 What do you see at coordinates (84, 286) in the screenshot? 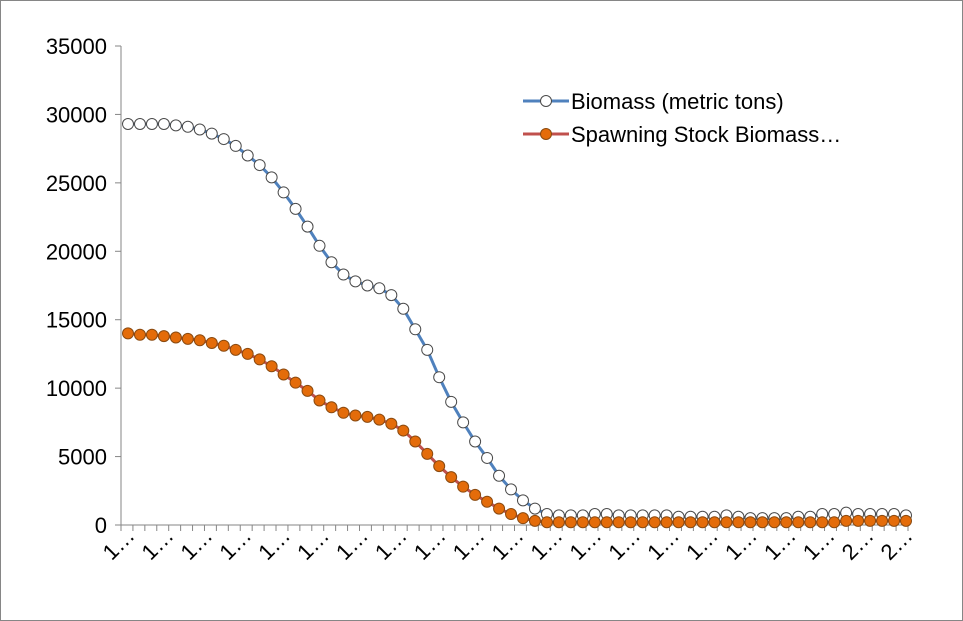
I see `y-axis: 0 5000 10000 15000 20000 25000 30000 35000` at bounding box center [84, 286].